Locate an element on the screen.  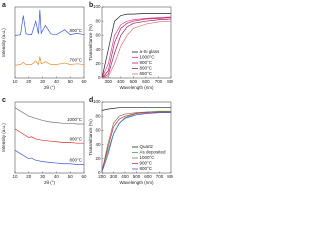
series-label: 900°C is located at coordinates (75, 138).